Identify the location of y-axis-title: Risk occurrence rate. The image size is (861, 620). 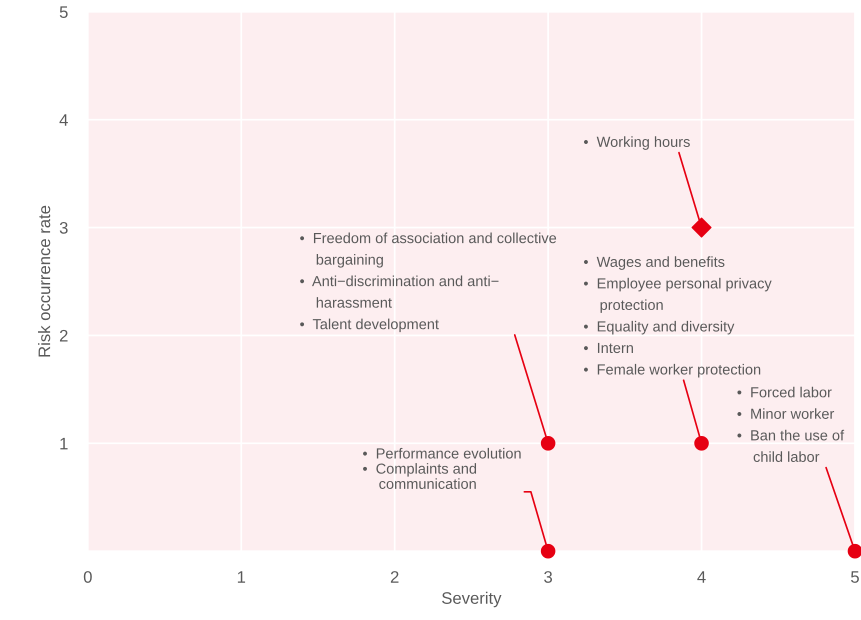
(44, 281).